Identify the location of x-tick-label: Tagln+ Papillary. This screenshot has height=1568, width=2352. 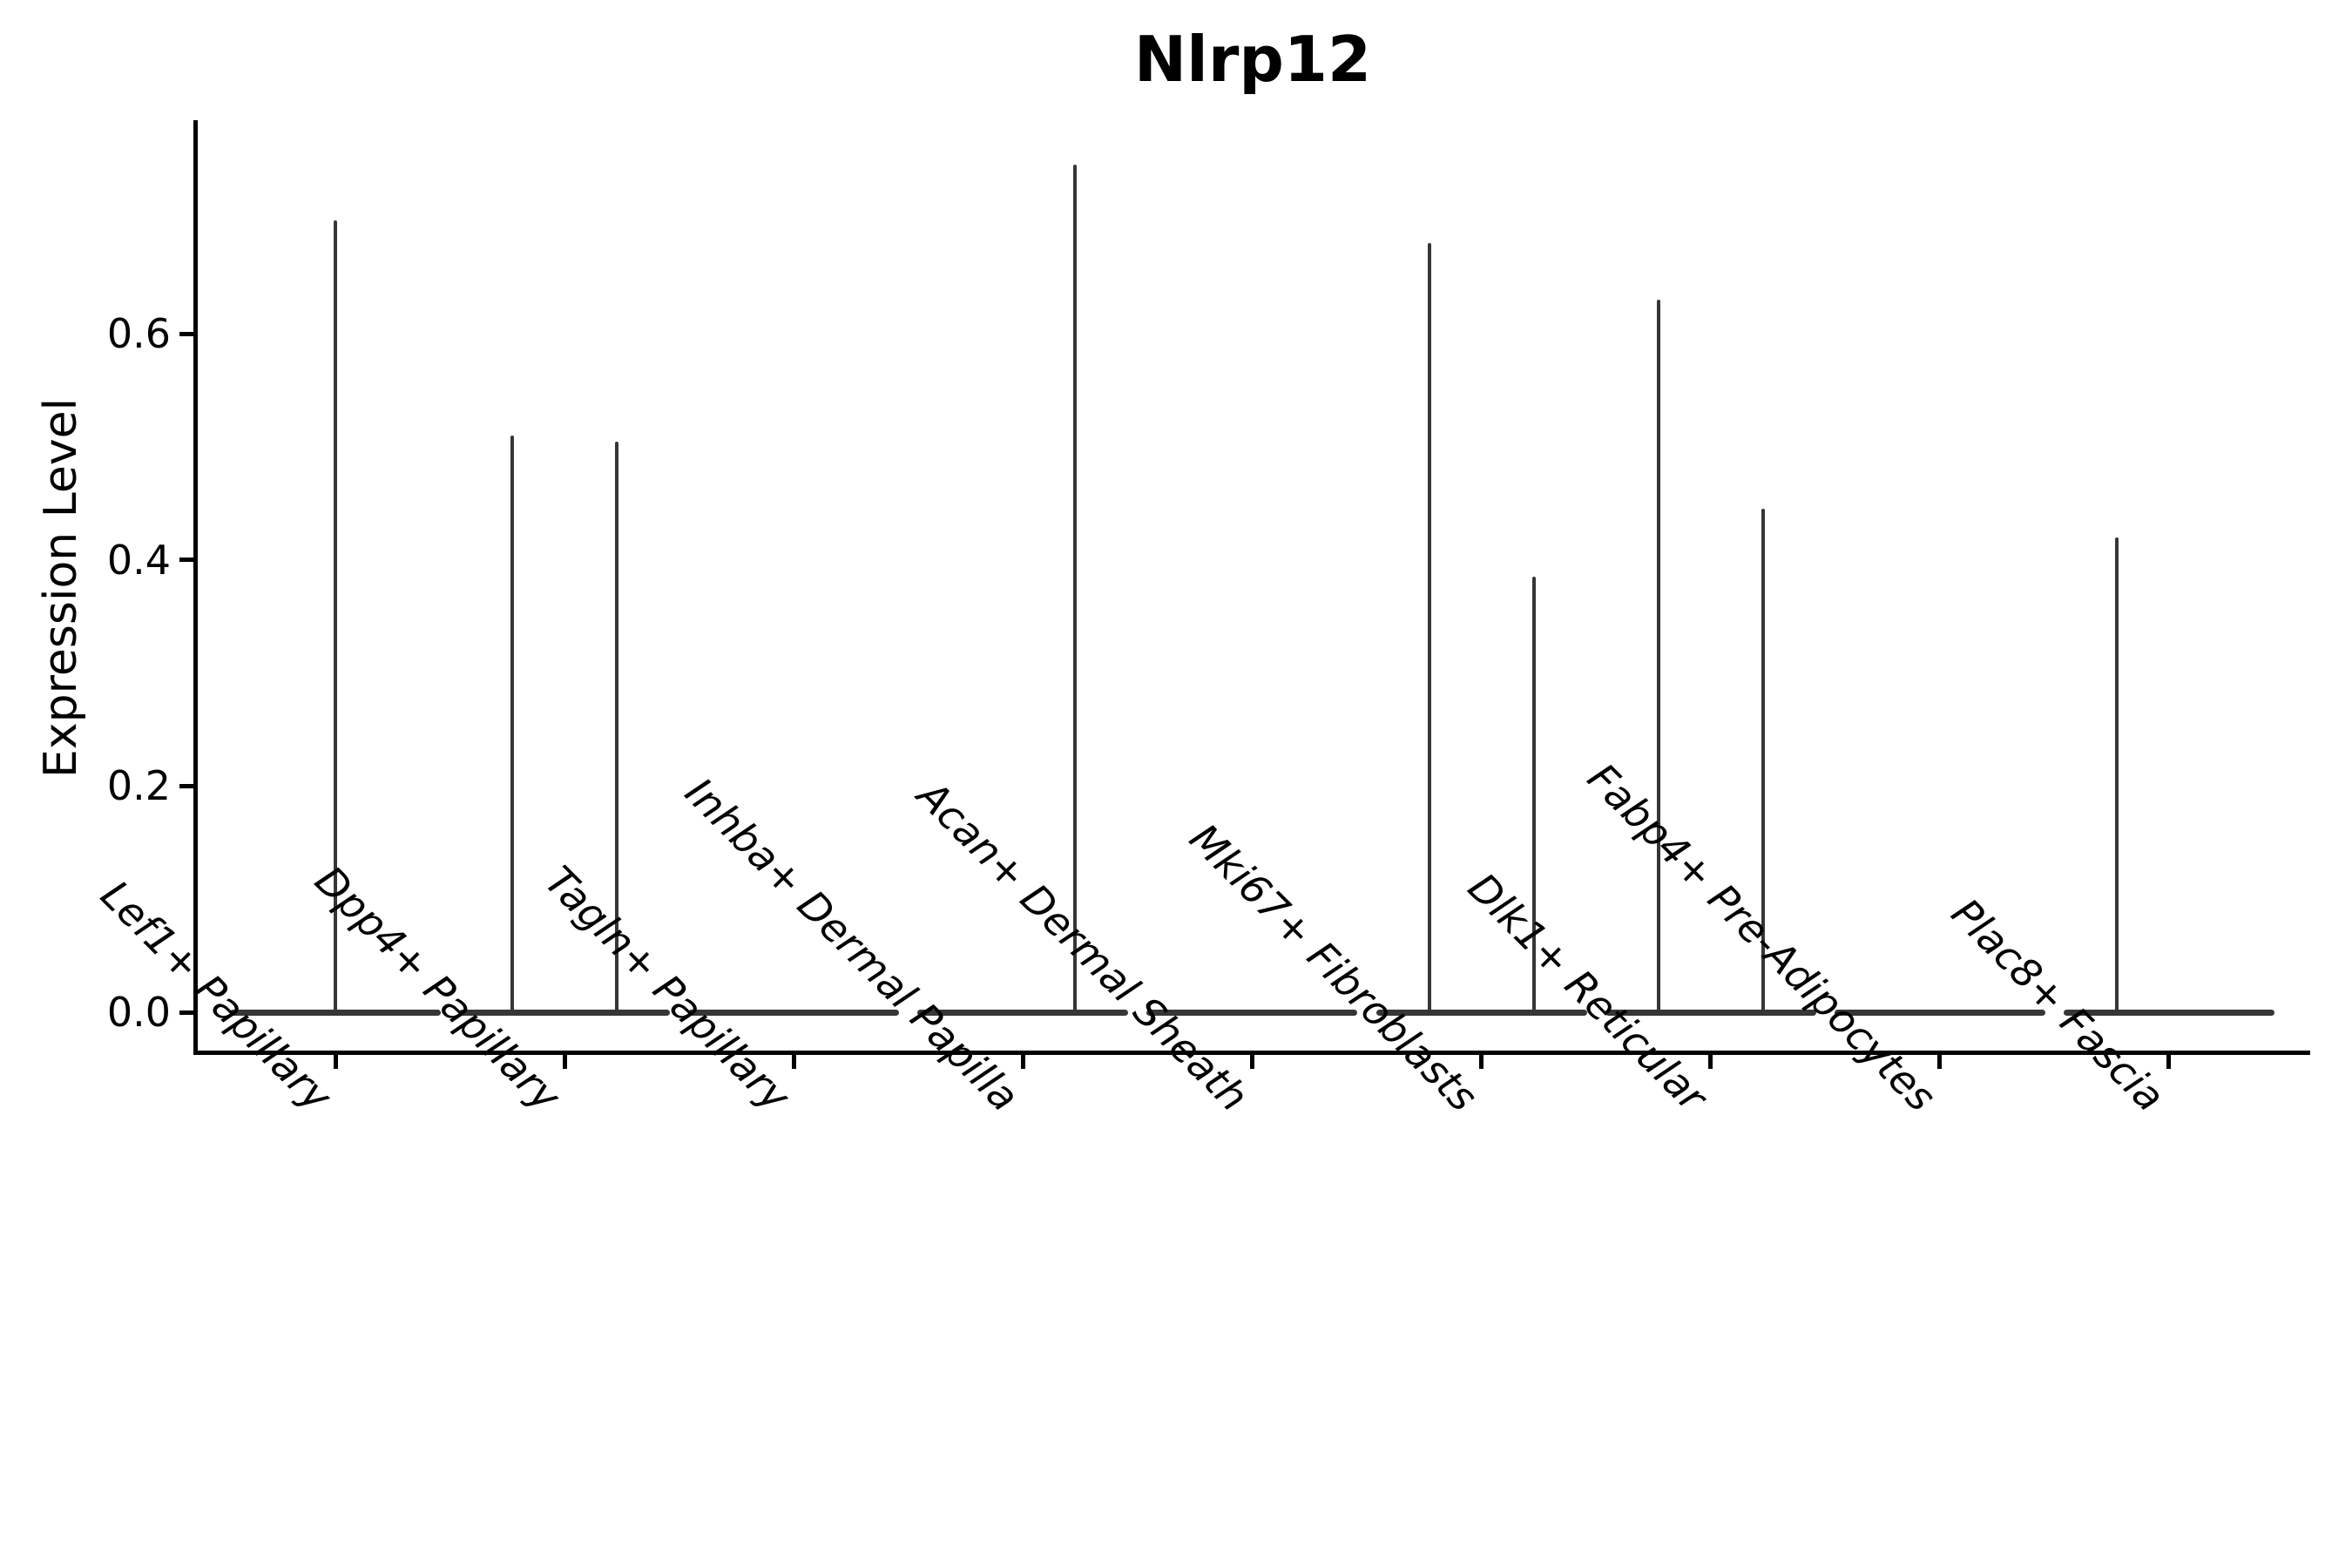
(667, 988).